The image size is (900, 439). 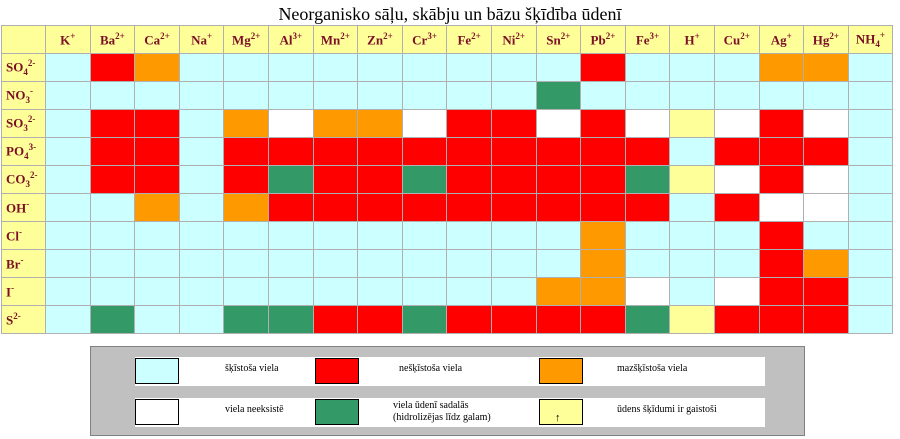 I want to click on corner-cell, so click(x=23, y=39).